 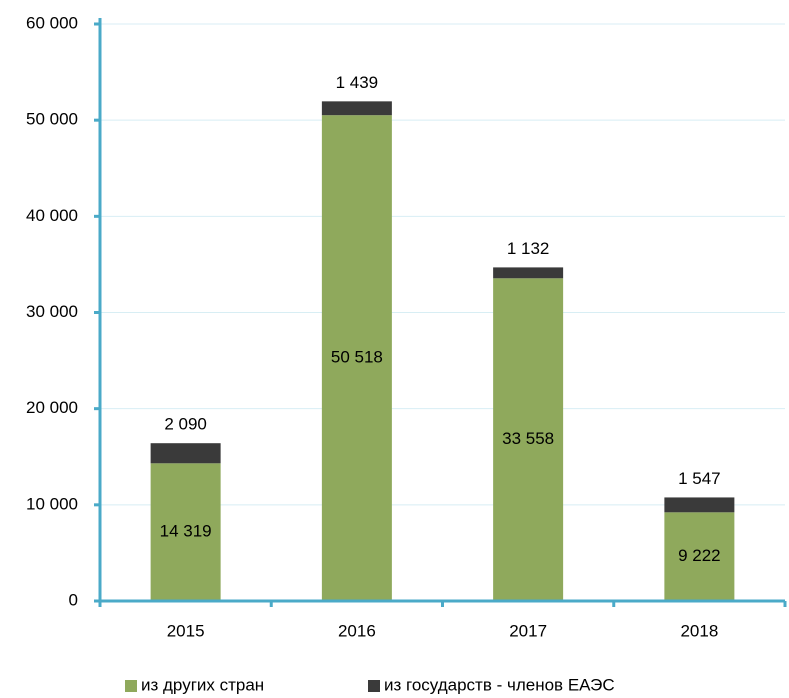 I want to click on y-tick-label: 0, so click(x=73, y=599).